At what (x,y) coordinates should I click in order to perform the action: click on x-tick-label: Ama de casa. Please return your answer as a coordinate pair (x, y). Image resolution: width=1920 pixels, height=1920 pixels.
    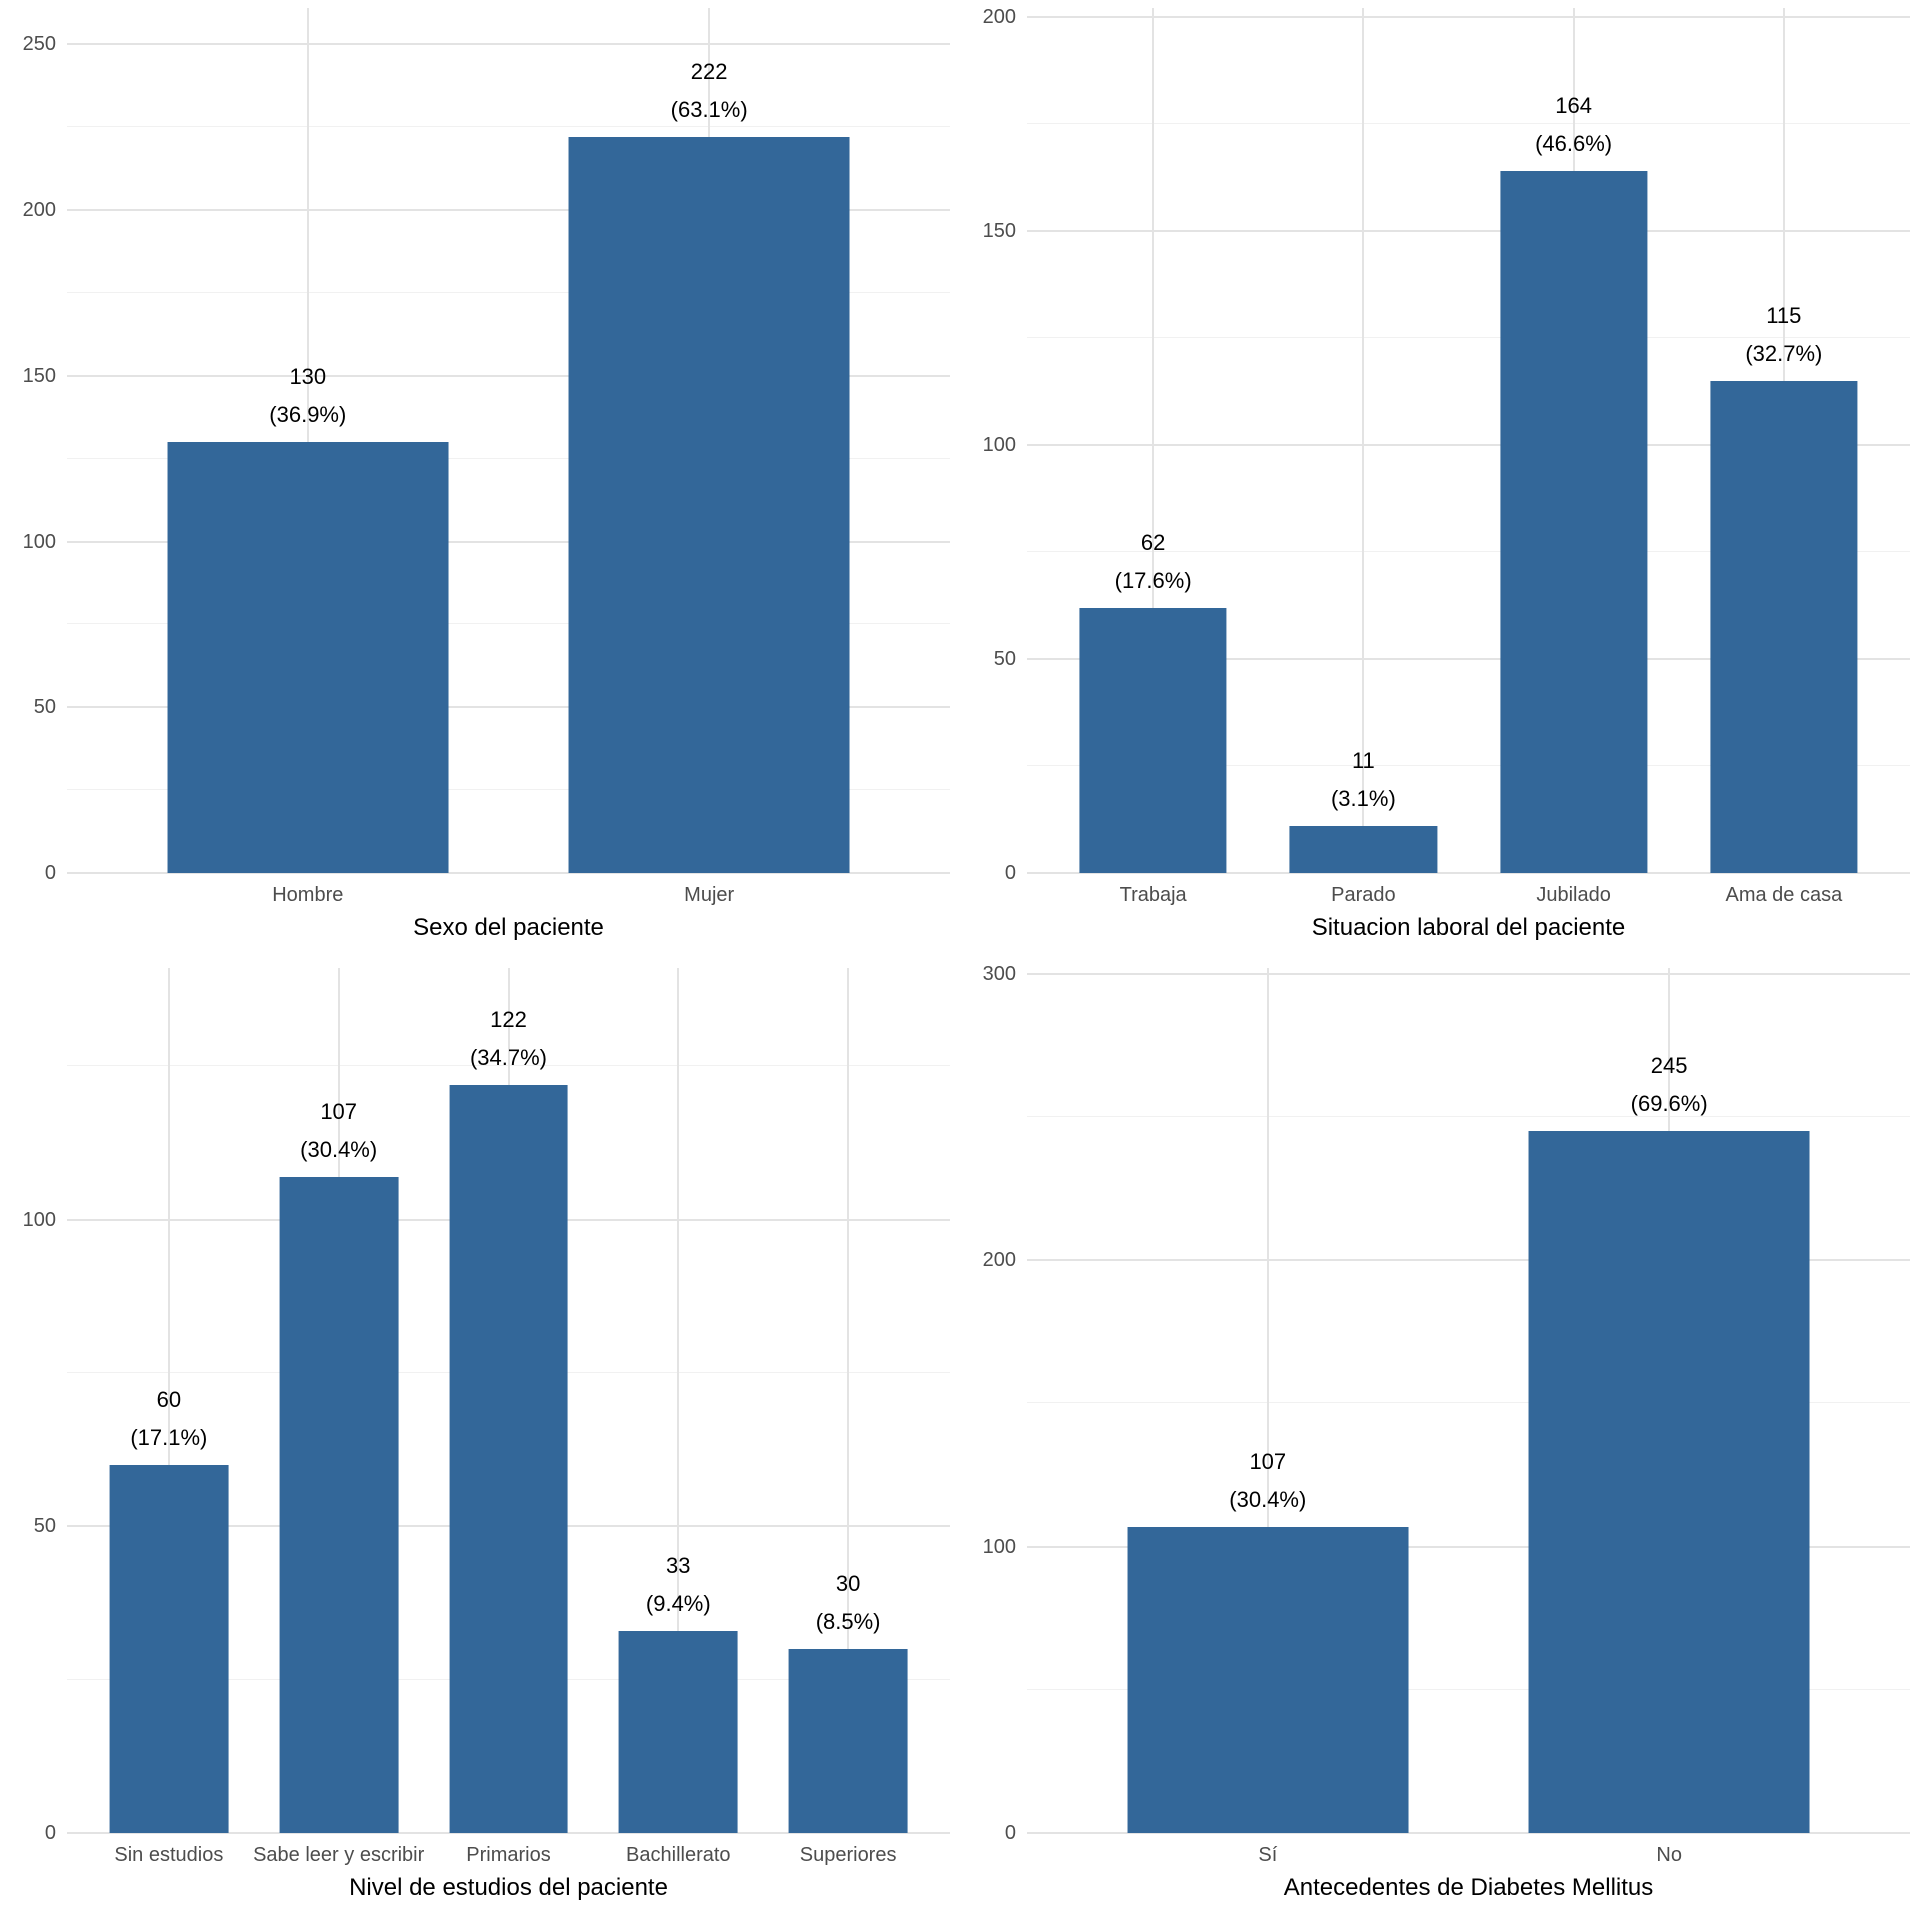
    Looking at the image, I should click on (1784, 895).